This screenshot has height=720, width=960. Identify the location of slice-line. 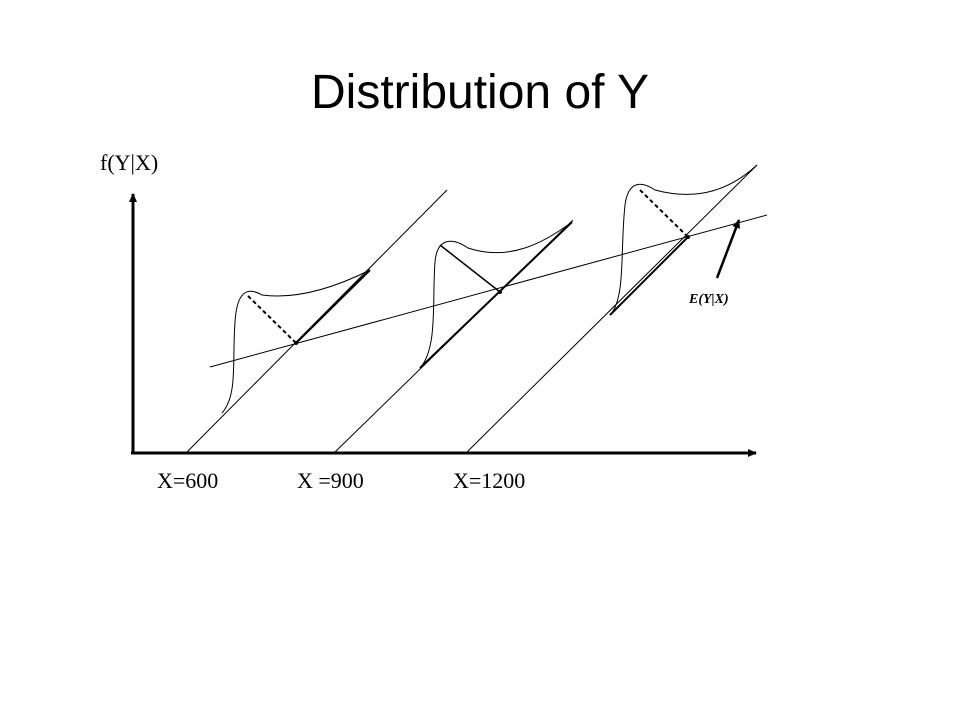
(612, 308).